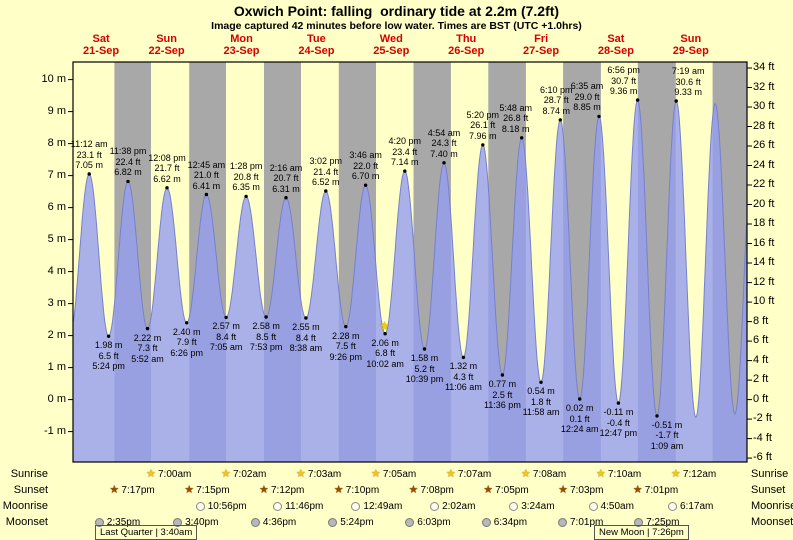  I want to click on annotation-line: 2:16 am, so click(286, 167).